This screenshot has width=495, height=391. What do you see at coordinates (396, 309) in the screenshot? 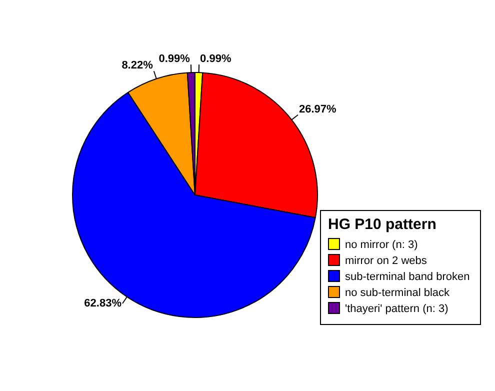
I see `legend-label: 'thayeri' pattern (n: 3)` at bounding box center [396, 309].